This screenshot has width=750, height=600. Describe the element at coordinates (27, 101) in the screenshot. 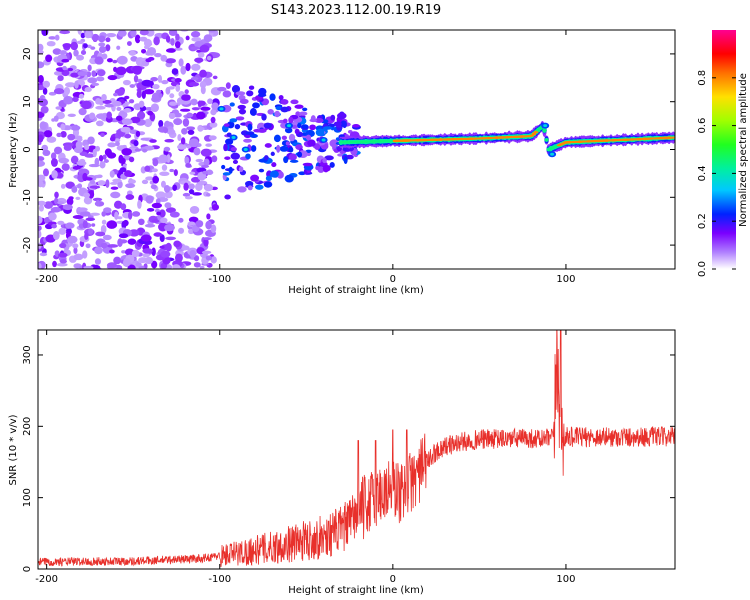

I see `y-tick-label: 10` at that location.